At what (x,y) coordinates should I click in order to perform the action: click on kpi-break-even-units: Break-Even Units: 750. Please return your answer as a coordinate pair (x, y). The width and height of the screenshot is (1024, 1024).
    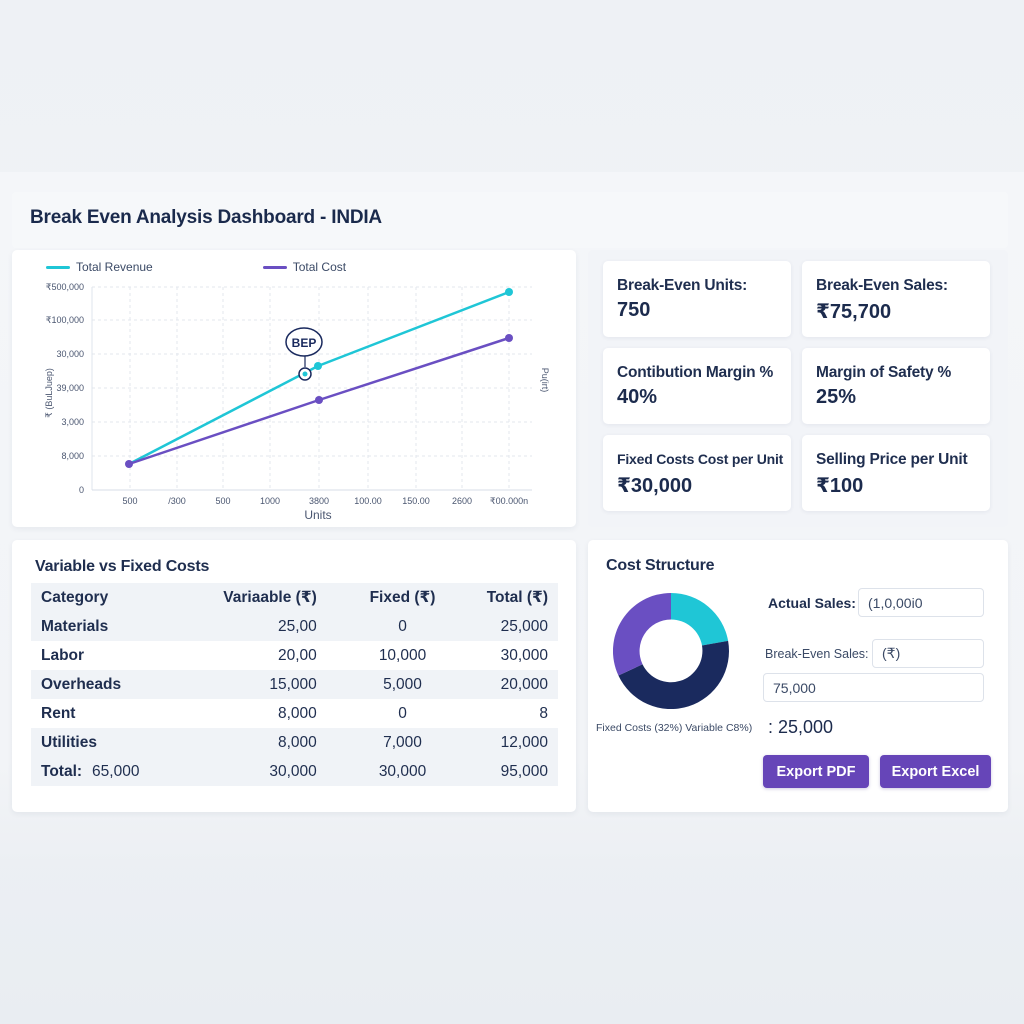
    Looking at the image, I should click on (697, 299).